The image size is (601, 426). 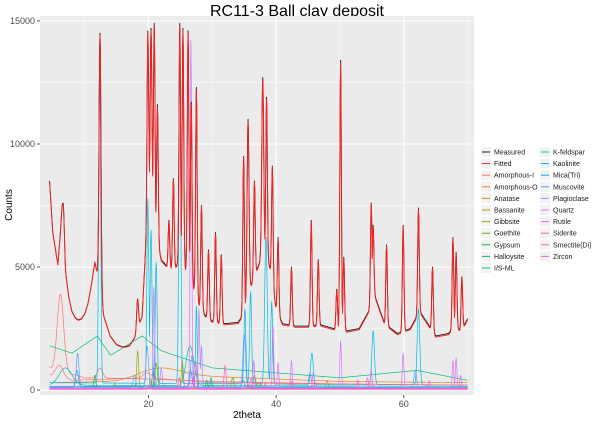 I want to click on legend-label: Muscovite, so click(x=569, y=187).